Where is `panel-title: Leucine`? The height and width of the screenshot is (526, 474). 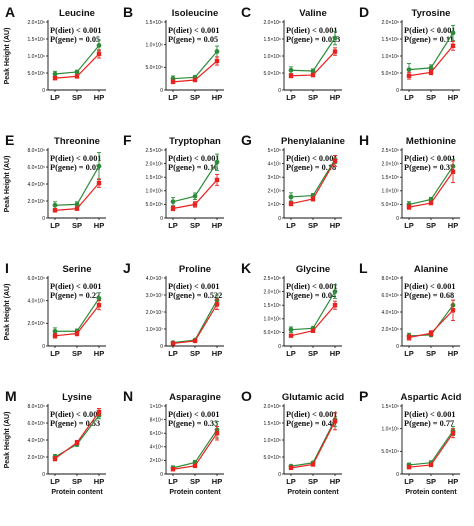 panel-title: Leucine is located at coordinates (77, 13).